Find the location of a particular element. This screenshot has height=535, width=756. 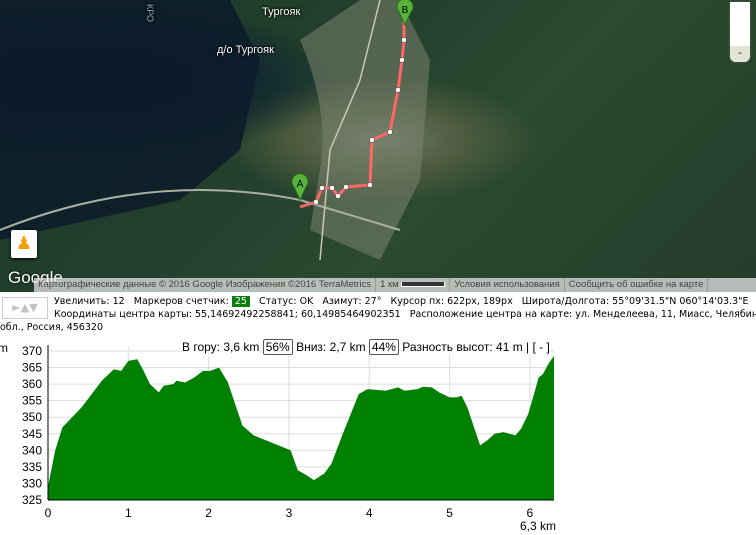

x-axis-label: 6,3 km is located at coordinates (538, 526).